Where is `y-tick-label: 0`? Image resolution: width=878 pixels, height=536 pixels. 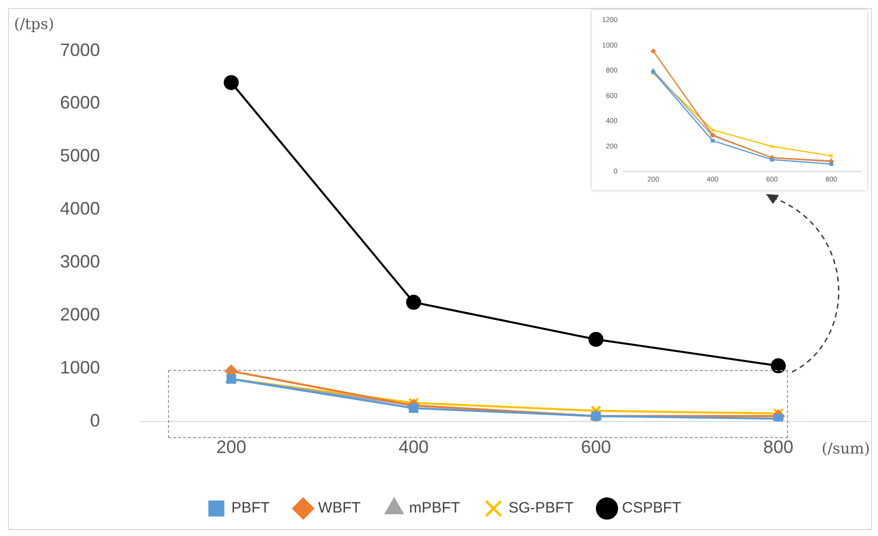 y-tick-label: 0 is located at coordinates (95, 420).